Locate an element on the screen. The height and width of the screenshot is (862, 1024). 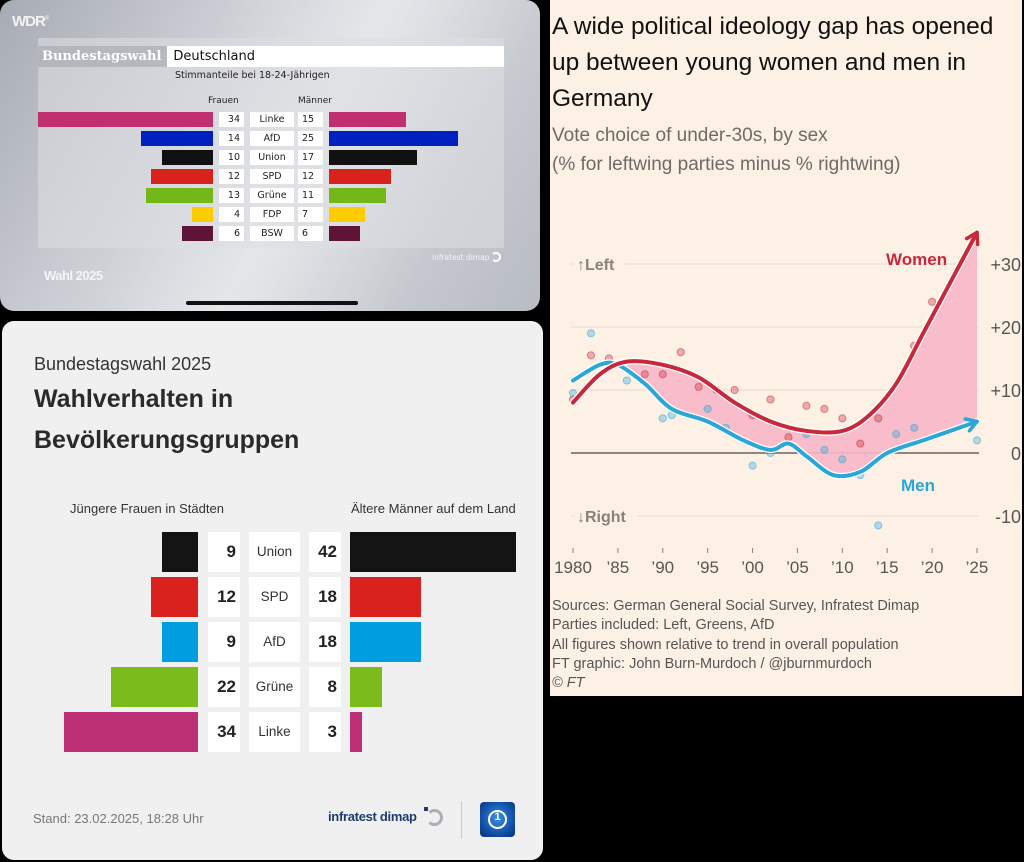
infratest-dimap-logo-text: infratest dimap is located at coordinates (372, 816).